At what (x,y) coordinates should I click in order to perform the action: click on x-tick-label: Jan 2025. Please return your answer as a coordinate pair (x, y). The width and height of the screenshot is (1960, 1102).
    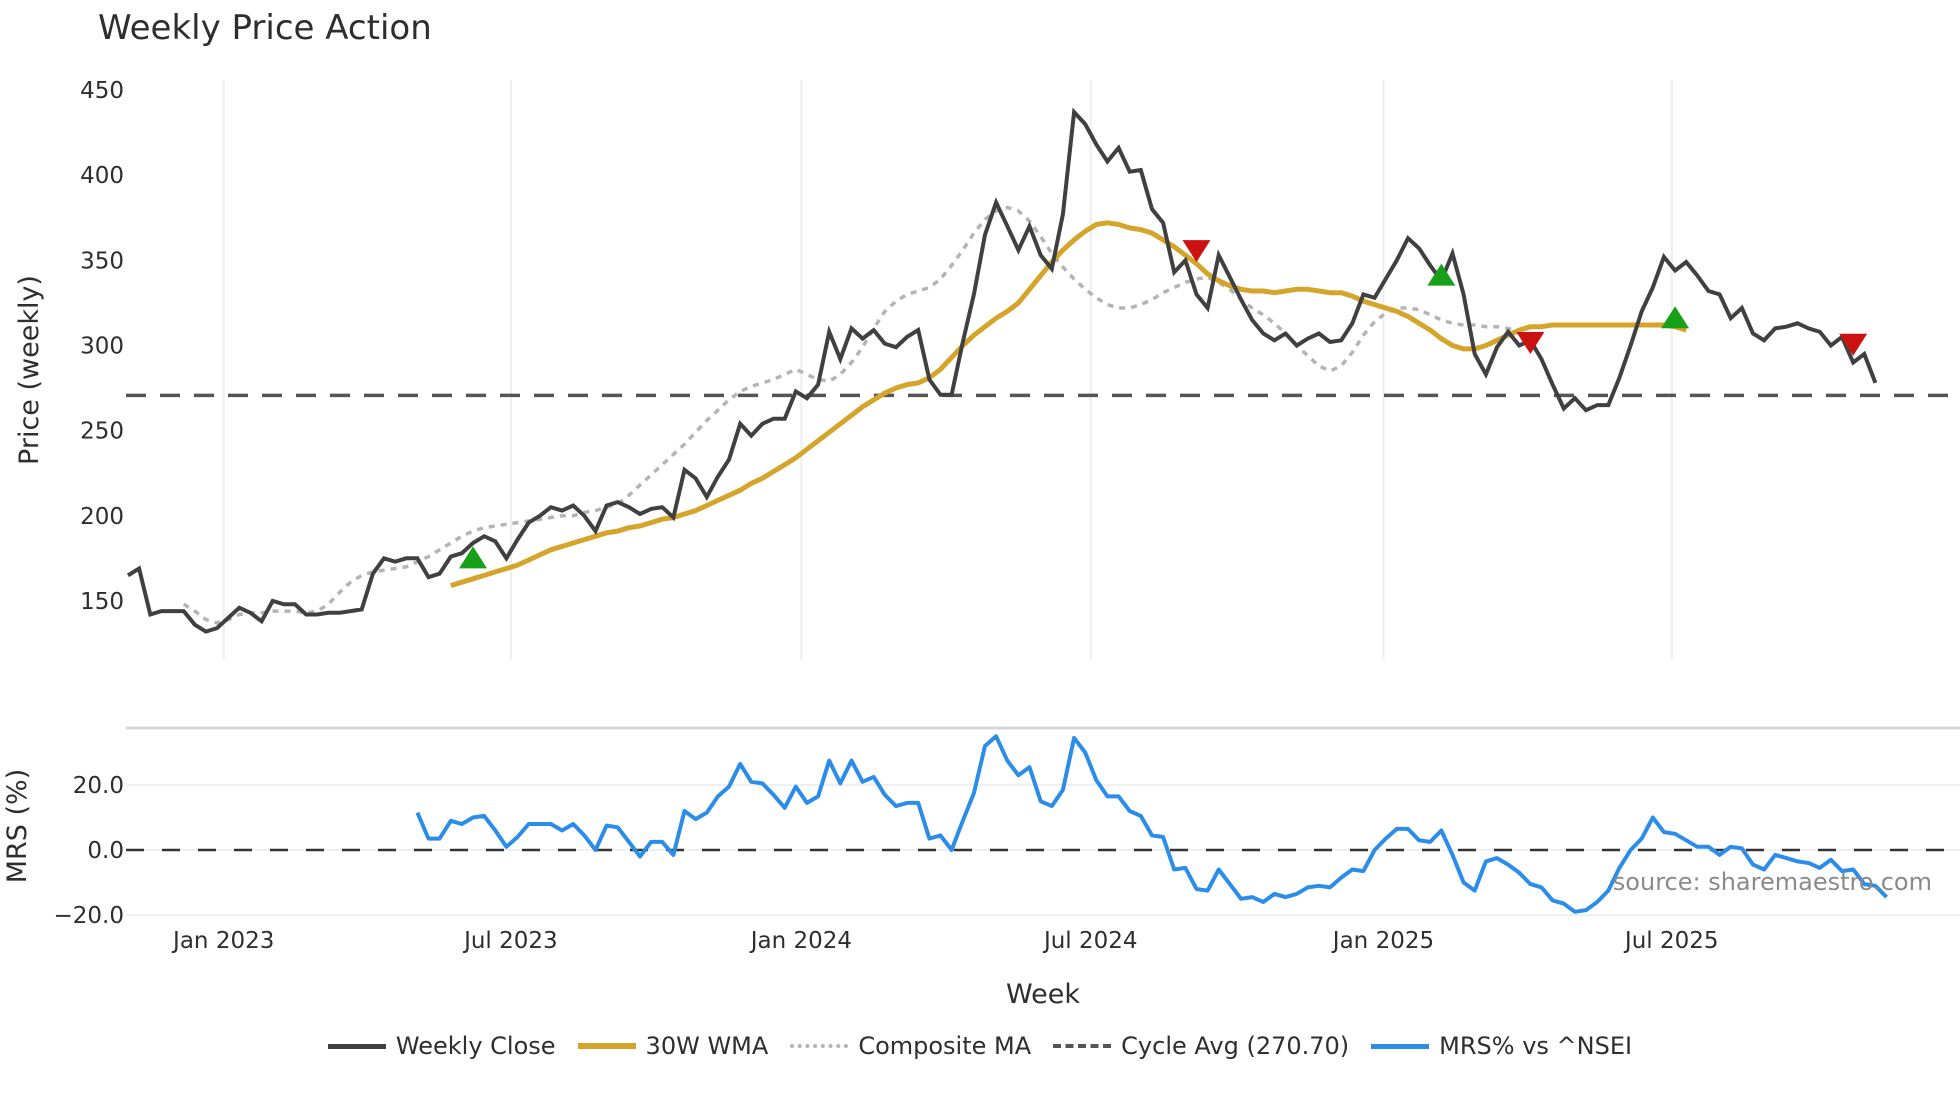
    Looking at the image, I should click on (1382, 941).